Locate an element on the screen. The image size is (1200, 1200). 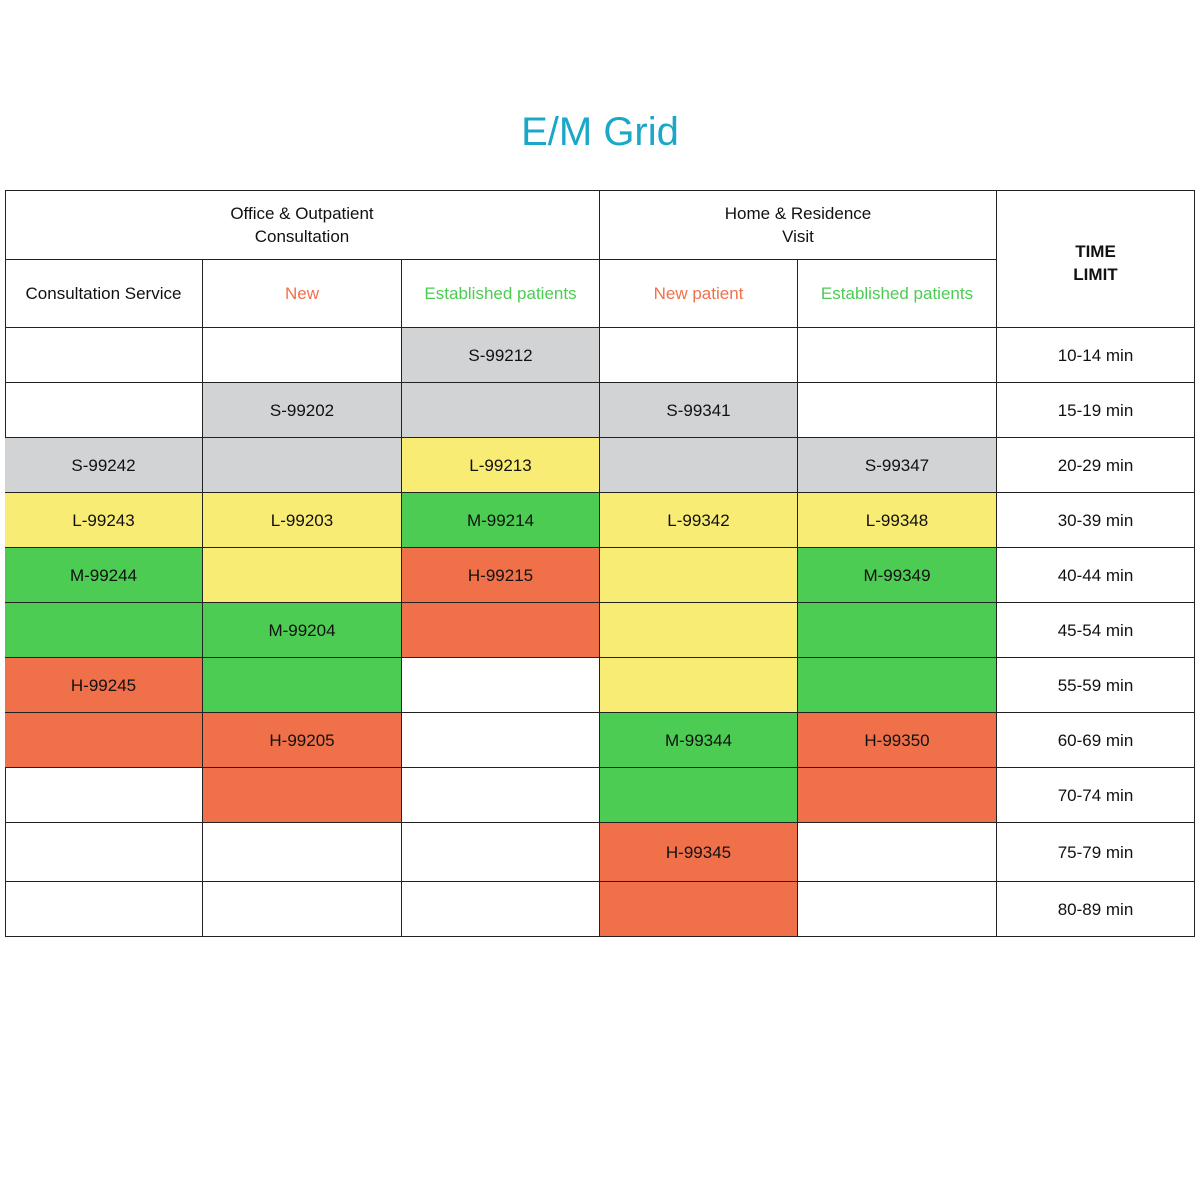
cpt-code: M-99214 is located at coordinates (500, 520).